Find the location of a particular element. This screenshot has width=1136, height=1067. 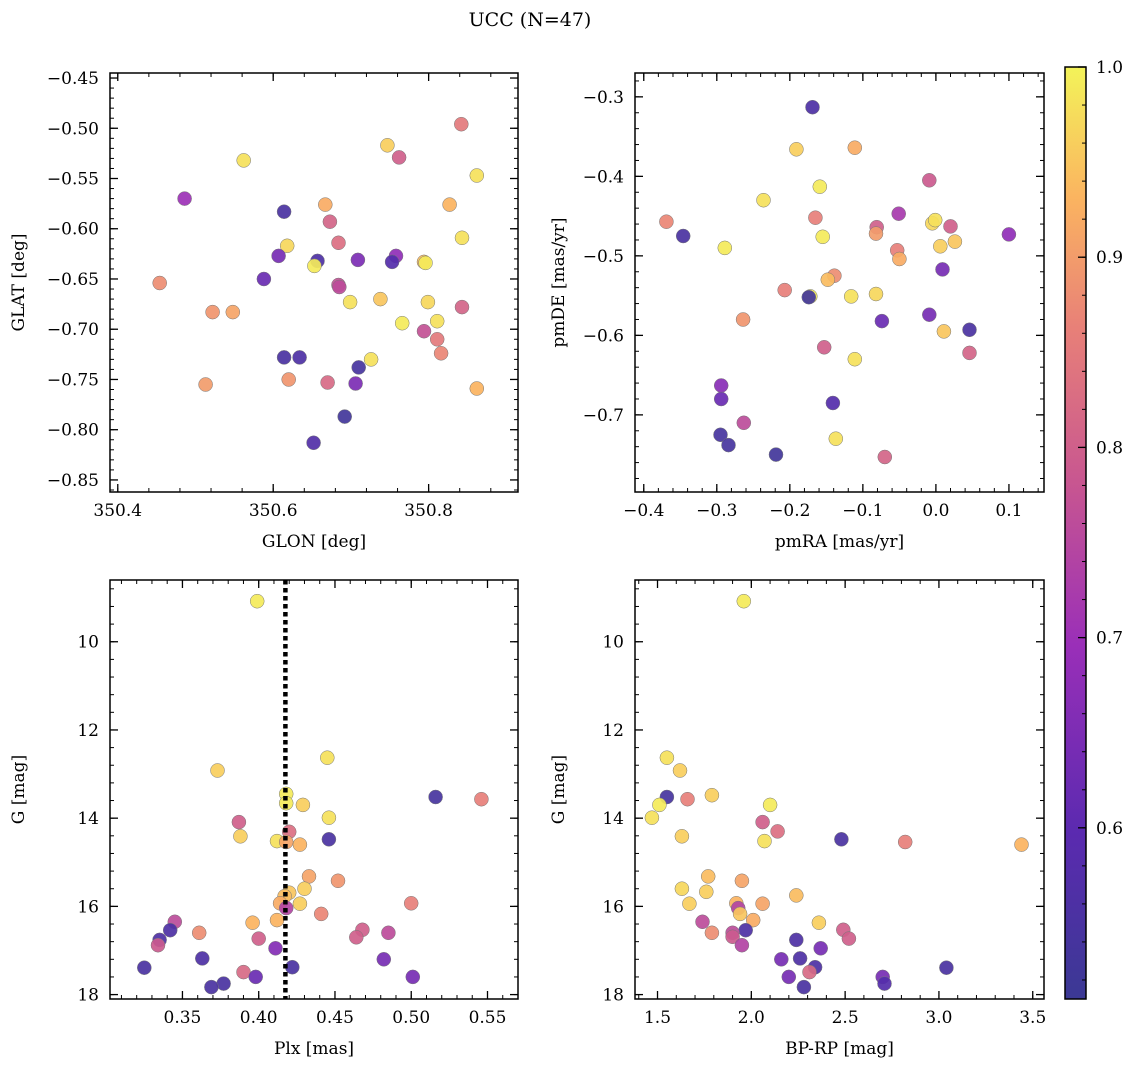

colorbar-tick-label: 0.9 is located at coordinates (1109, 258).